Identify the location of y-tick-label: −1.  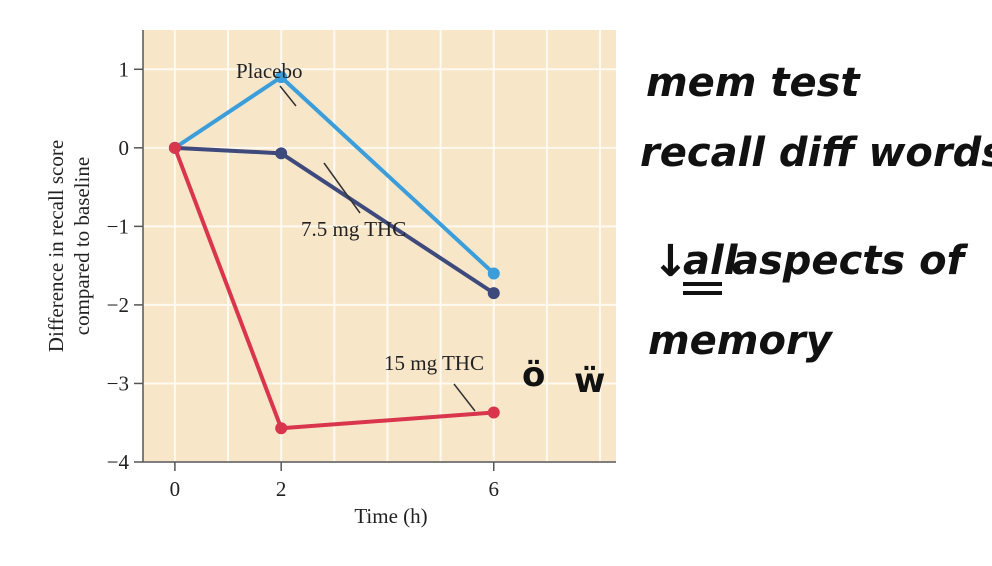
(118, 226).